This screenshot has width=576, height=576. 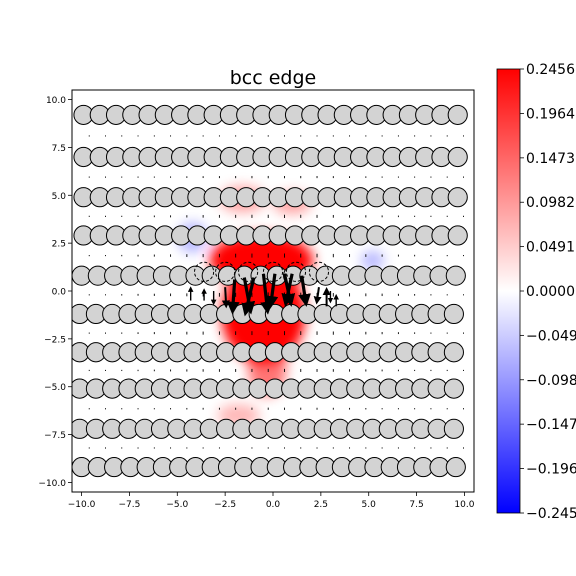 I want to click on colorbar-tick-label: −0.147, so click(x=551, y=425).